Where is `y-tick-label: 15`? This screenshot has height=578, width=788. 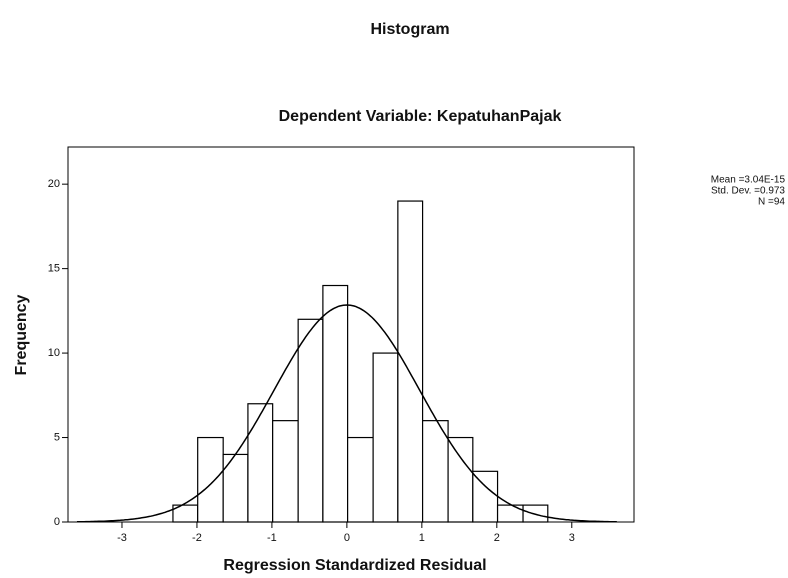 y-tick-label: 15 is located at coordinates (54, 269).